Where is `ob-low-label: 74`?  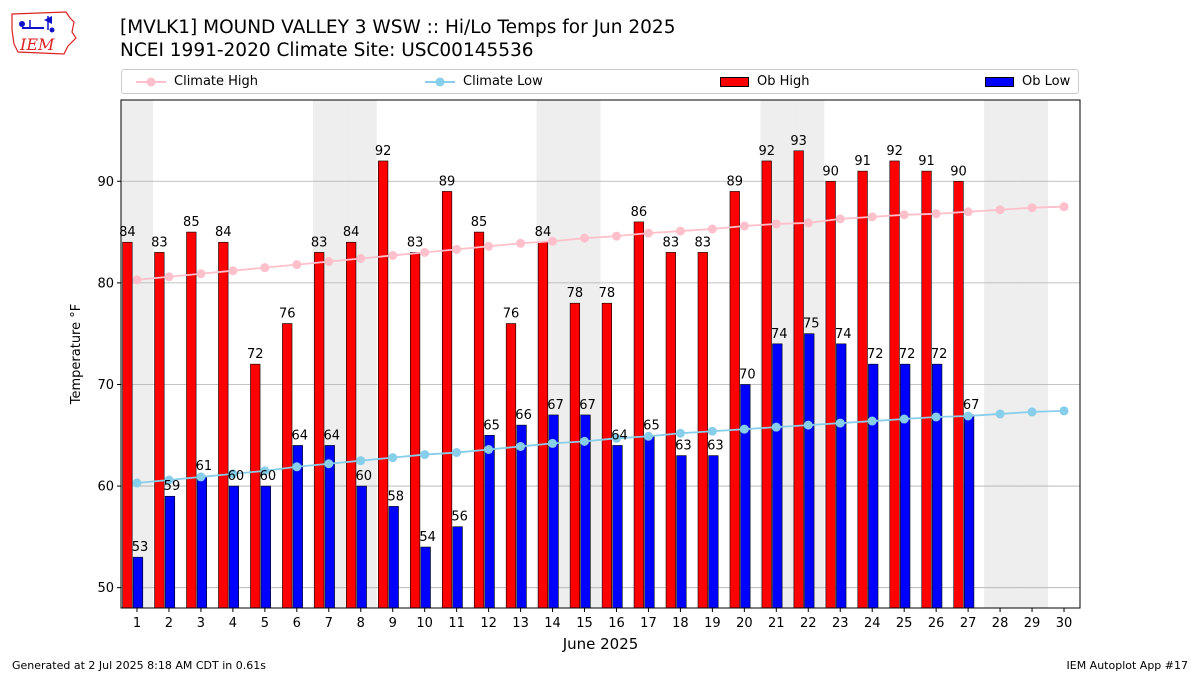 ob-low-label: 74 is located at coordinates (843, 334).